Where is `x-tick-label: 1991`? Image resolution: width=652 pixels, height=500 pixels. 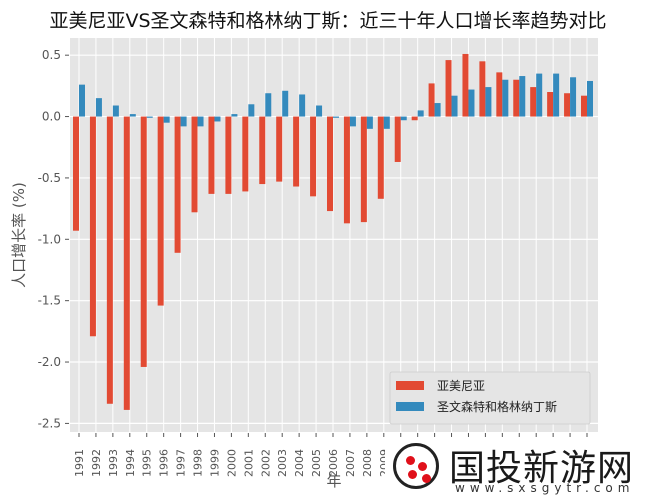
x-tick-label: 1991 is located at coordinates (79, 463).